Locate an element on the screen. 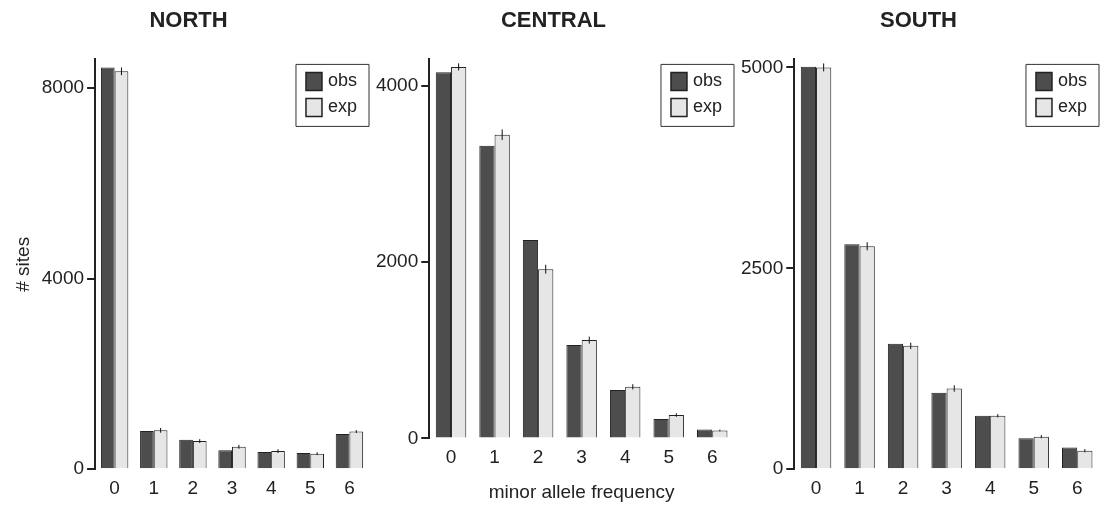 The image size is (1115, 521). chart-title: NORTH is located at coordinates (188, 20).